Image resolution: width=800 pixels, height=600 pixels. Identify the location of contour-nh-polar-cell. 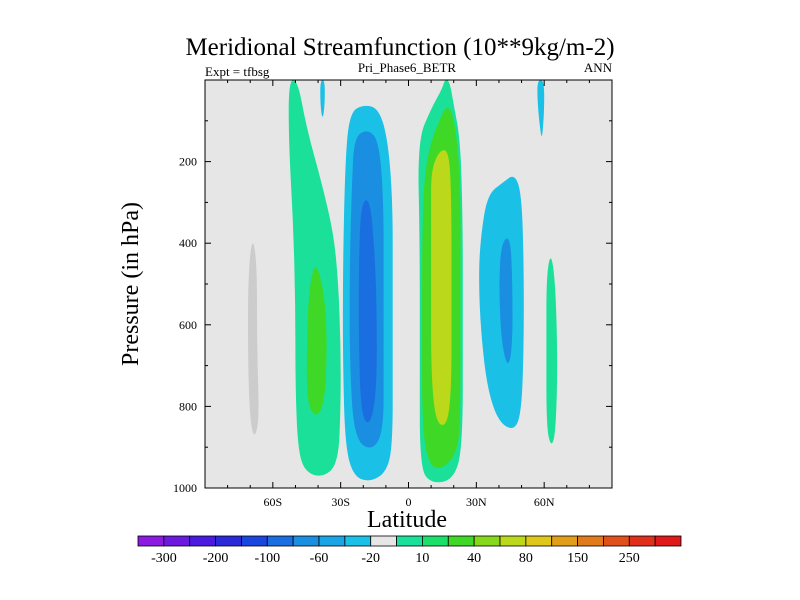
(552, 351).